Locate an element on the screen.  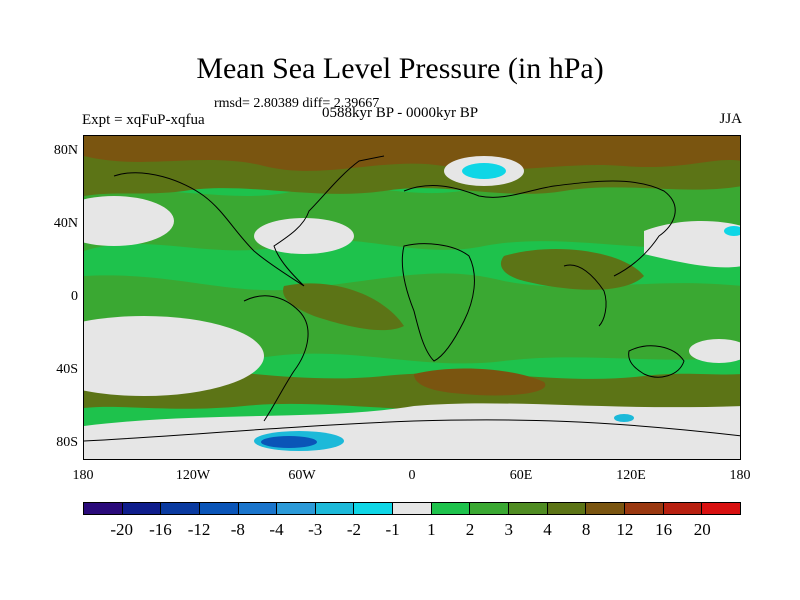
field-southern-brown is located at coordinates (480, 382).